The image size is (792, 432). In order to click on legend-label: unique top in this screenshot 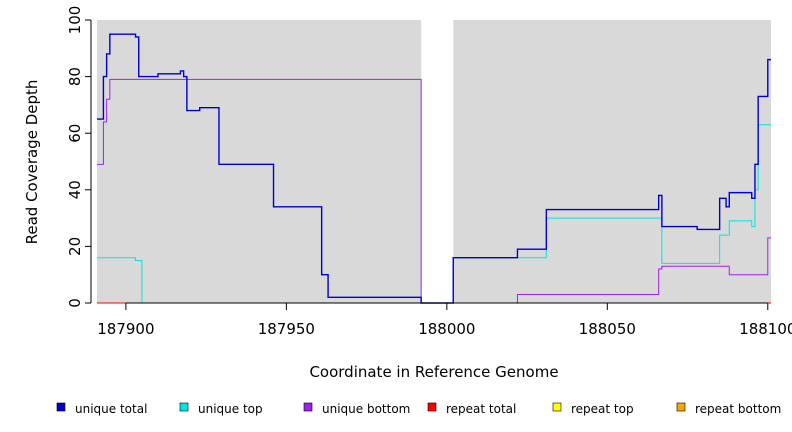, I will do `click(230, 409)`.